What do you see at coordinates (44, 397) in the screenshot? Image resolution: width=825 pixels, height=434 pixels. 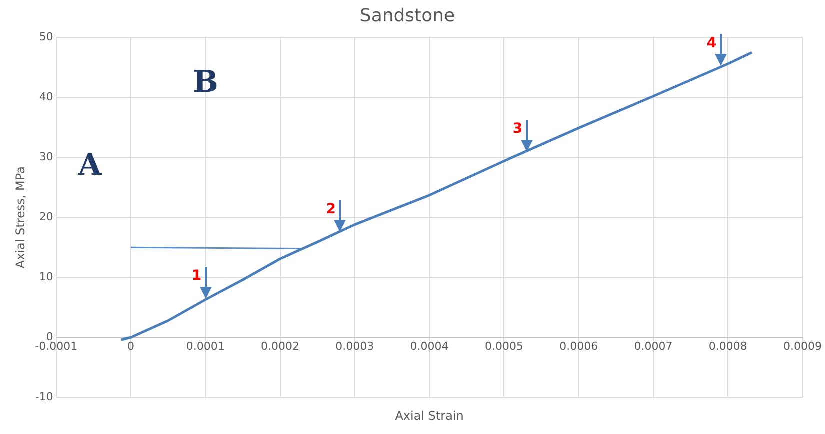 I see `y-tick-label: -10` at bounding box center [44, 397].